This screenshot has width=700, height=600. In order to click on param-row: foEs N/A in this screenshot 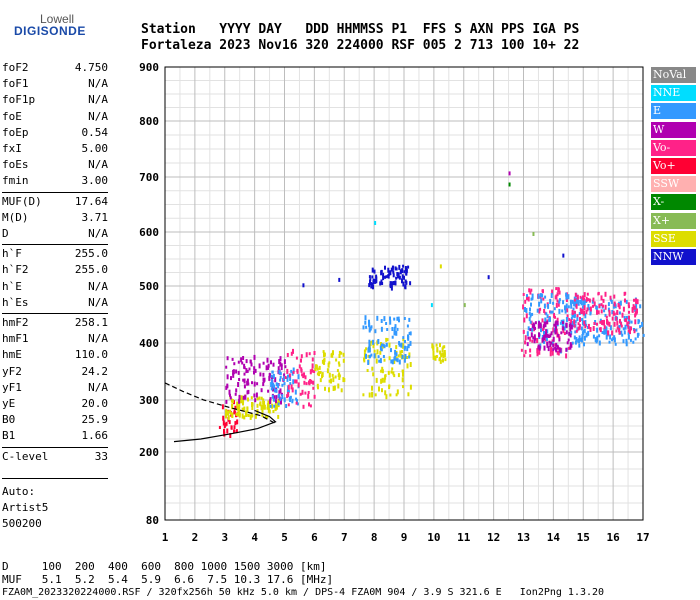, I will do `click(55, 165)`.